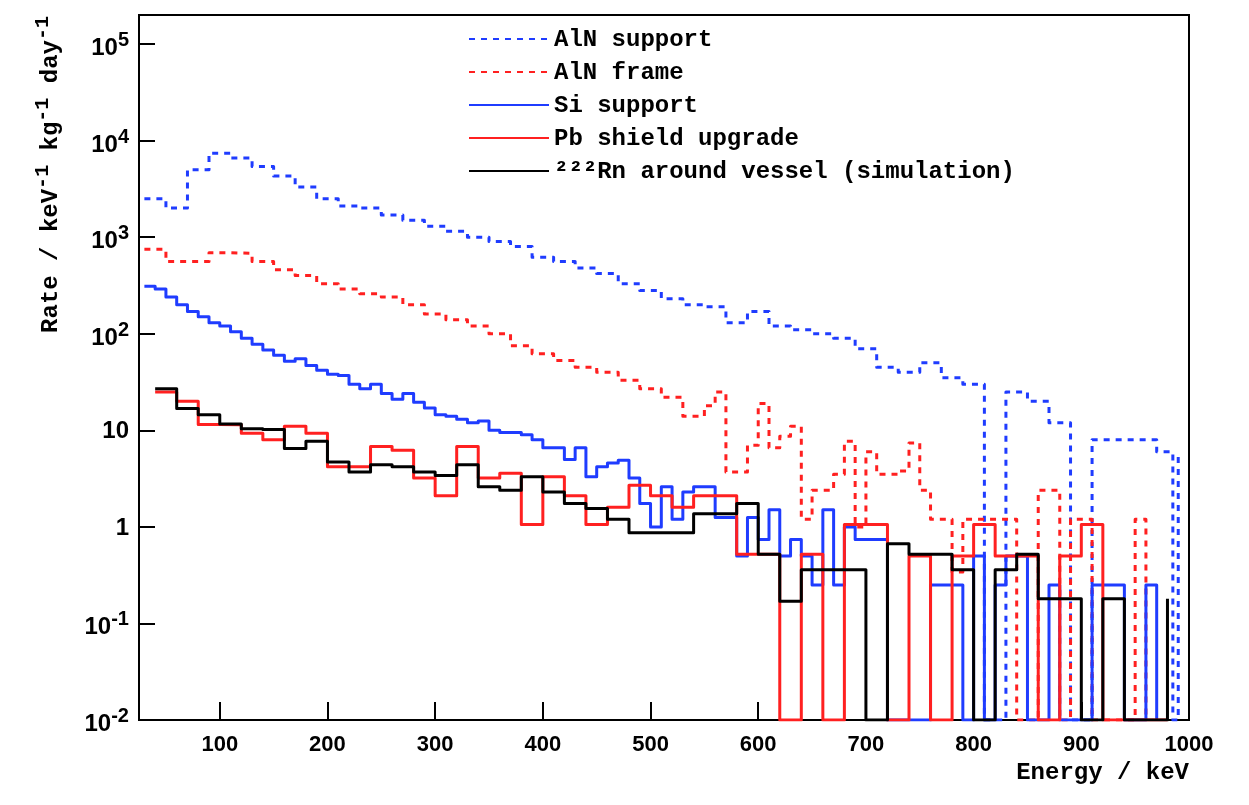 The width and height of the screenshot is (1249, 805). What do you see at coordinates (106, 720) in the screenshot?
I see `y-tick-label: 10$^{-2}$` at bounding box center [106, 720].